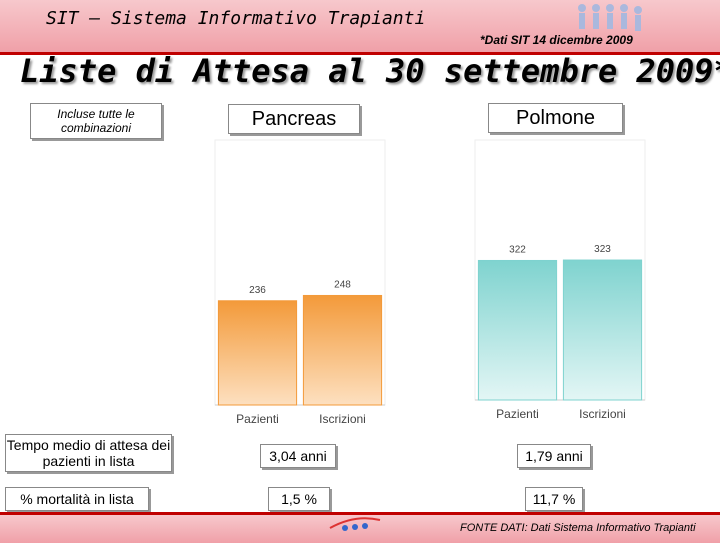 This screenshot has height=543, width=720. What do you see at coordinates (554, 456) in the screenshot?
I see `stat: 1,79 anni` at bounding box center [554, 456].